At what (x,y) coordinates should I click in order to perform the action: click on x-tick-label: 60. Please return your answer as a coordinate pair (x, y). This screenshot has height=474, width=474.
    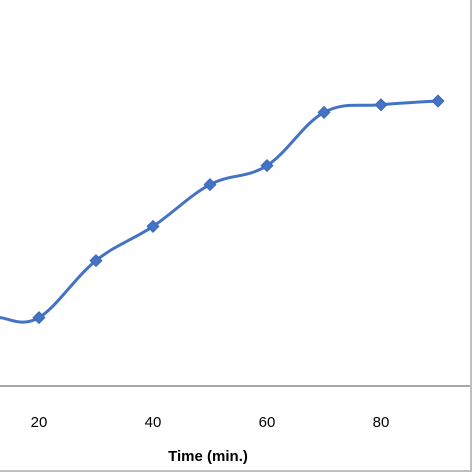
    Looking at the image, I should click on (267, 422).